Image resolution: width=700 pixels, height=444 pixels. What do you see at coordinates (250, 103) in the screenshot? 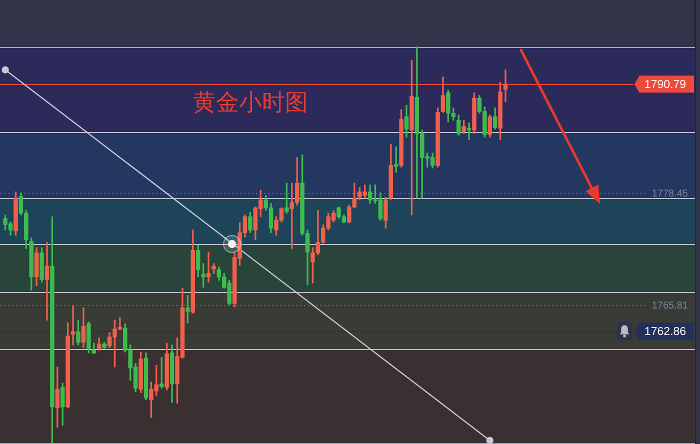
I see `text: 黄金小时图` at bounding box center [250, 103].